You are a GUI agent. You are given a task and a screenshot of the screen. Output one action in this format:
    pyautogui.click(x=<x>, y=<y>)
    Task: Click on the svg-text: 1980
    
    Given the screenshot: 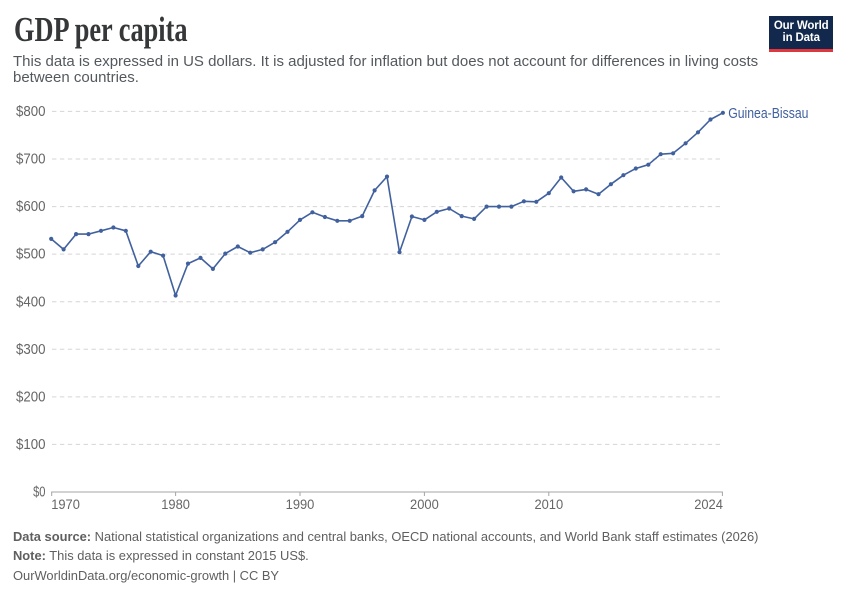 What is the action you would take?
    pyautogui.click(x=175, y=505)
    